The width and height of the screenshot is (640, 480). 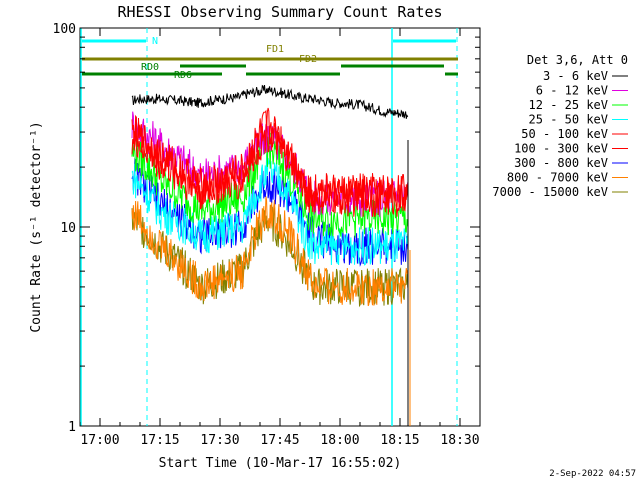 What do you see at coordinates (279, 12) in the screenshot?
I see `chart-title: RHESSI Observing Summary Count Rates` at bounding box center [279, 12].